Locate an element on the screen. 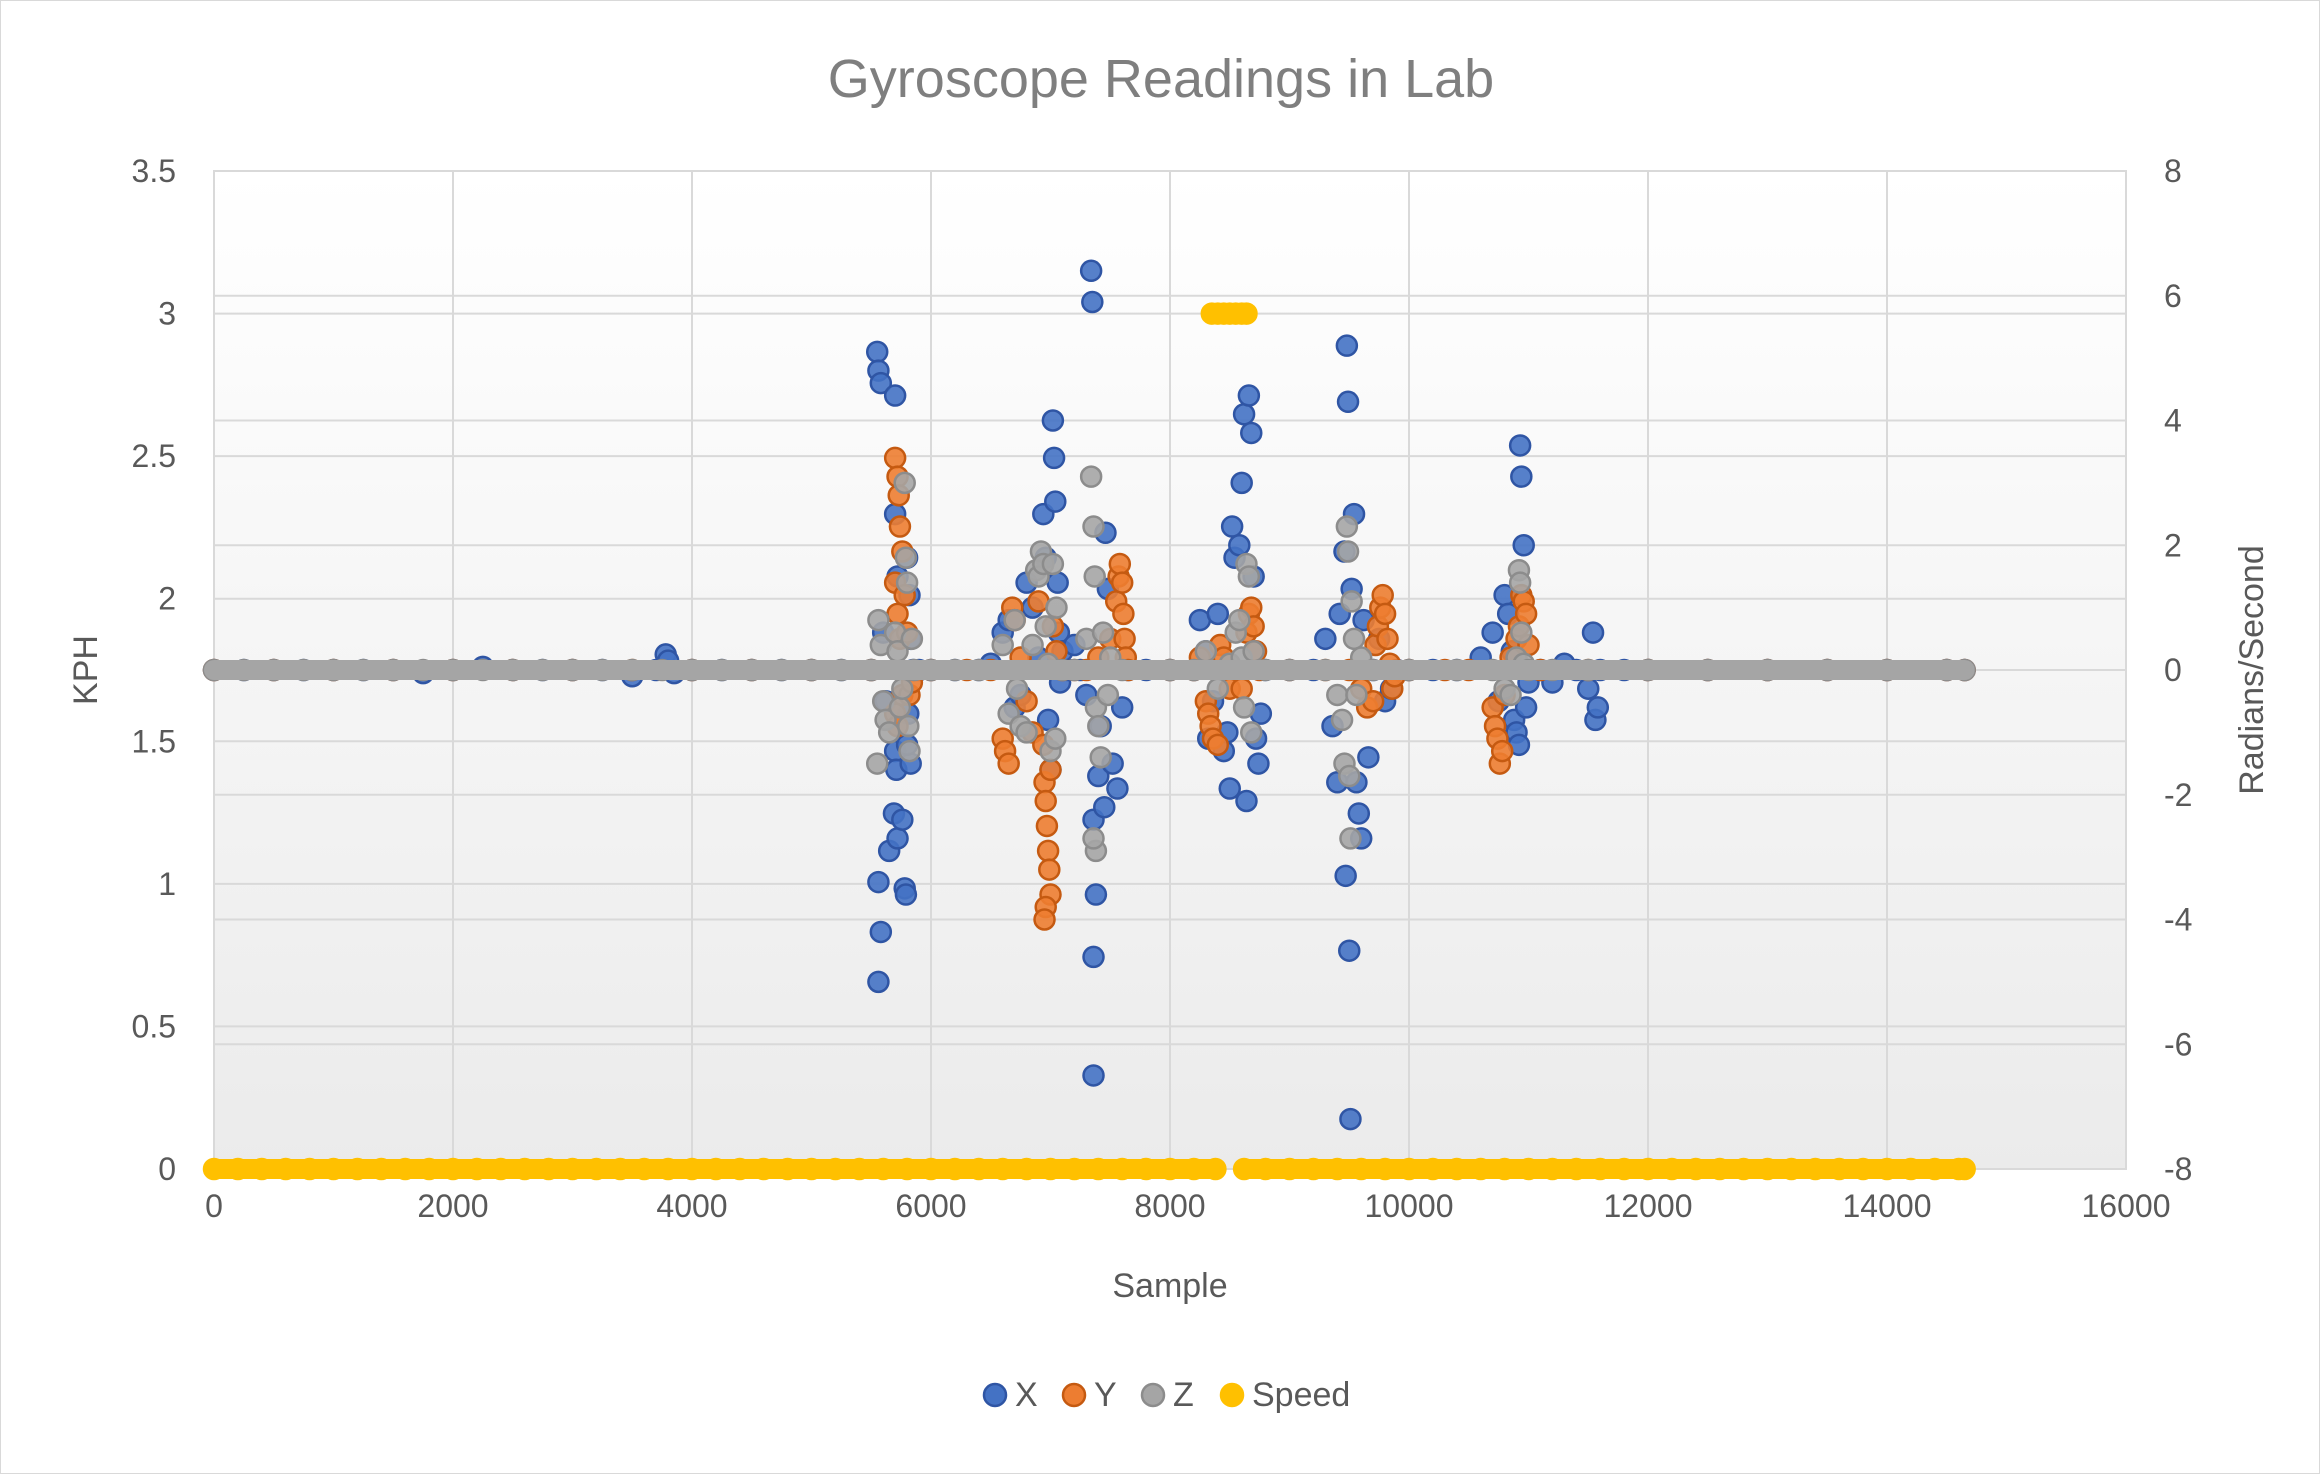 The width and height of the screenshot is (2320, 1474). legend-item-z: Z is located at coordinates (1167, 1395).